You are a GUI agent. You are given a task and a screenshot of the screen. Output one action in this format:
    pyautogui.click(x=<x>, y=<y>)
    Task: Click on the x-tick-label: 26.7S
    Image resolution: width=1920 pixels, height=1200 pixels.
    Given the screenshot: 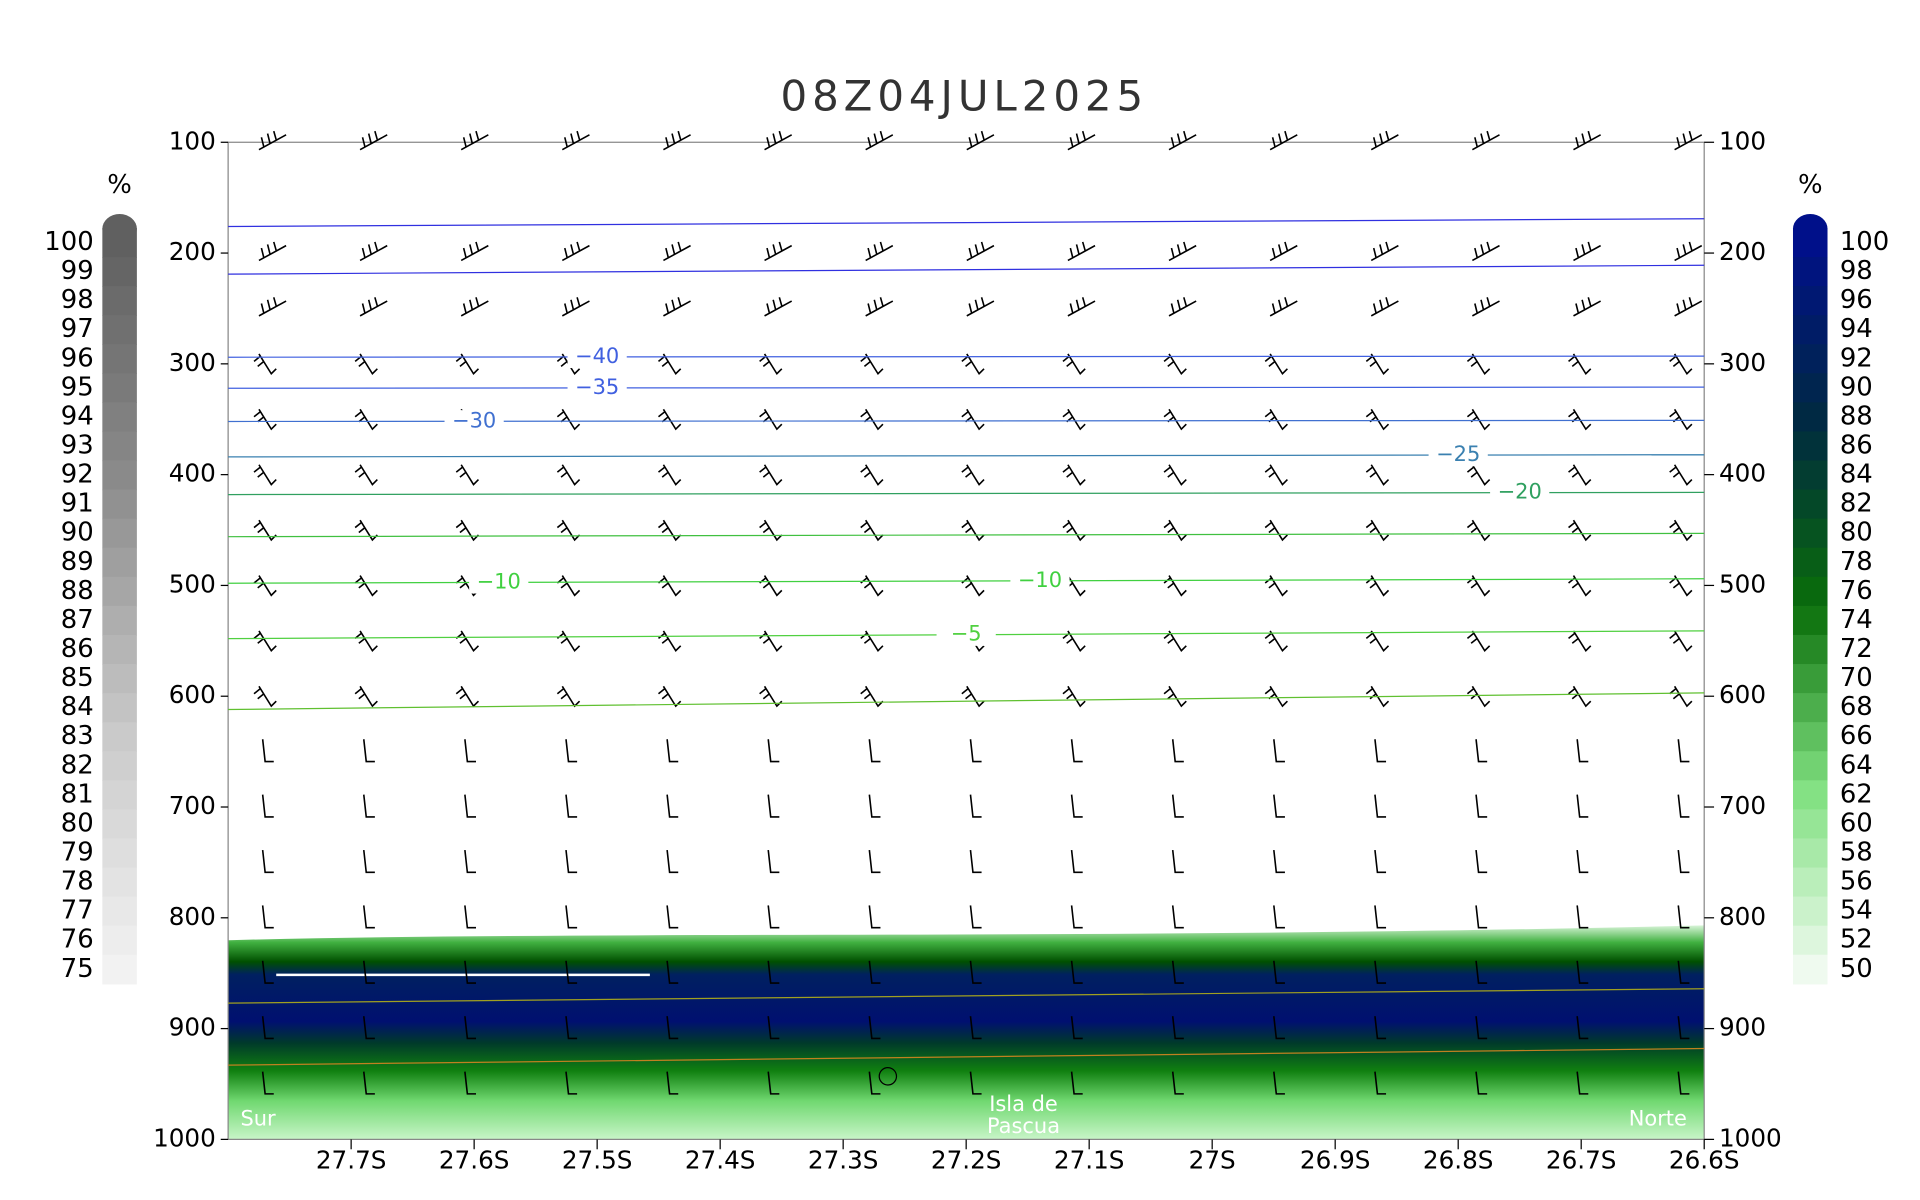 What is the action you would take?
    pyautogui.click(x=1581, y=1160)
    